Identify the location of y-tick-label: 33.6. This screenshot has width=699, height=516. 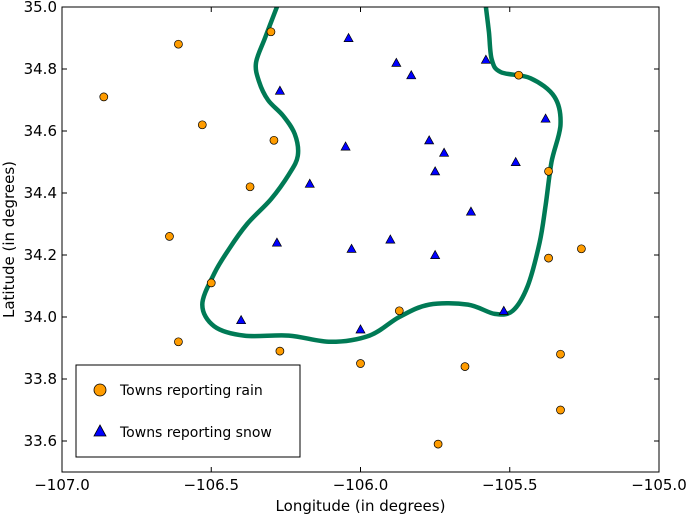
(40, 441).